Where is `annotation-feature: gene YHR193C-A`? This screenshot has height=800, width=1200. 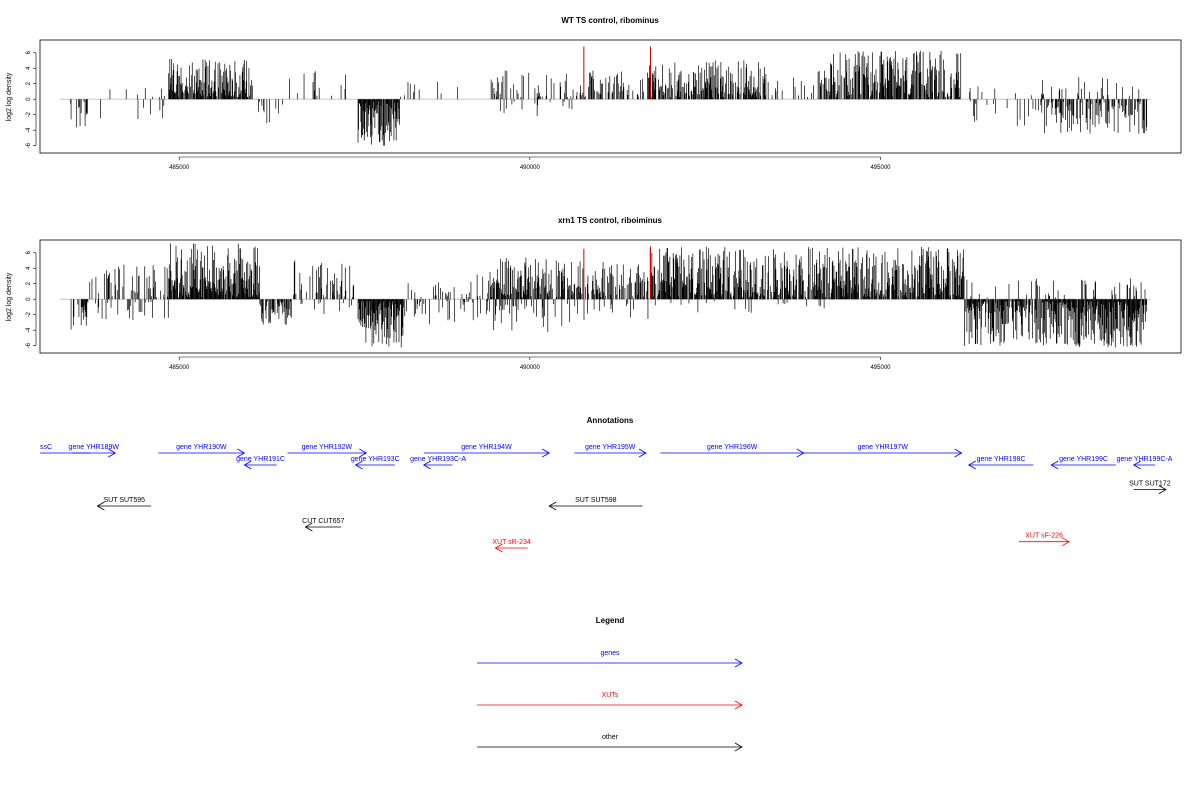 annotation-feature: gene YHR193C-A is located at coordinates (438, 463).